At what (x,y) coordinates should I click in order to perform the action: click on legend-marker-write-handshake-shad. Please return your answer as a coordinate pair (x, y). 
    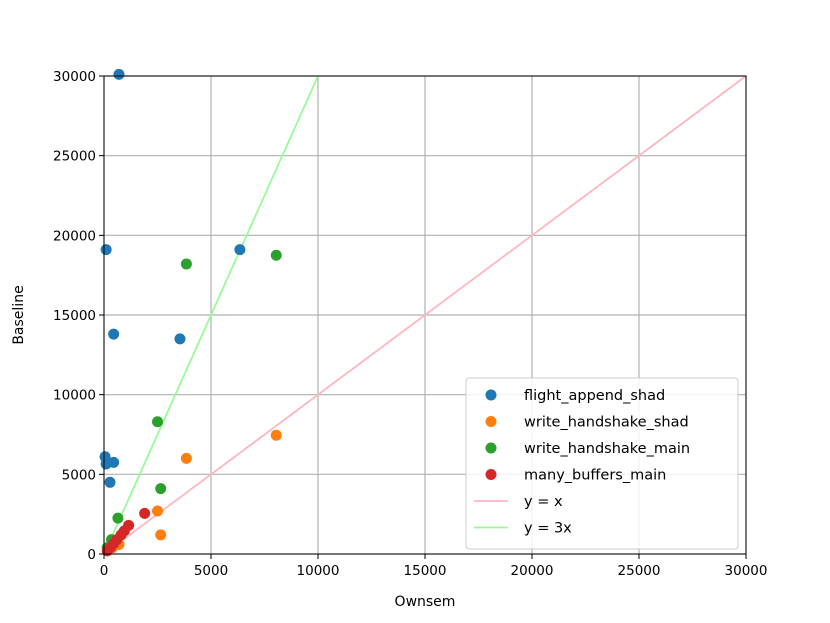
    Looking at the image, I should click on (491, 421).